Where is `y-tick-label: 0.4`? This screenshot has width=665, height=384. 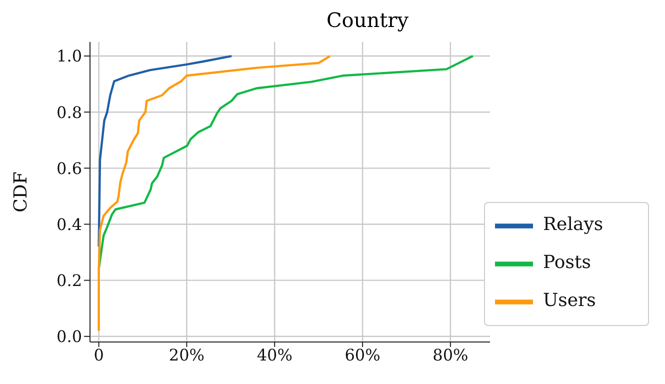 y-tick-label: 0.4 is located at coordinates (69, 224).